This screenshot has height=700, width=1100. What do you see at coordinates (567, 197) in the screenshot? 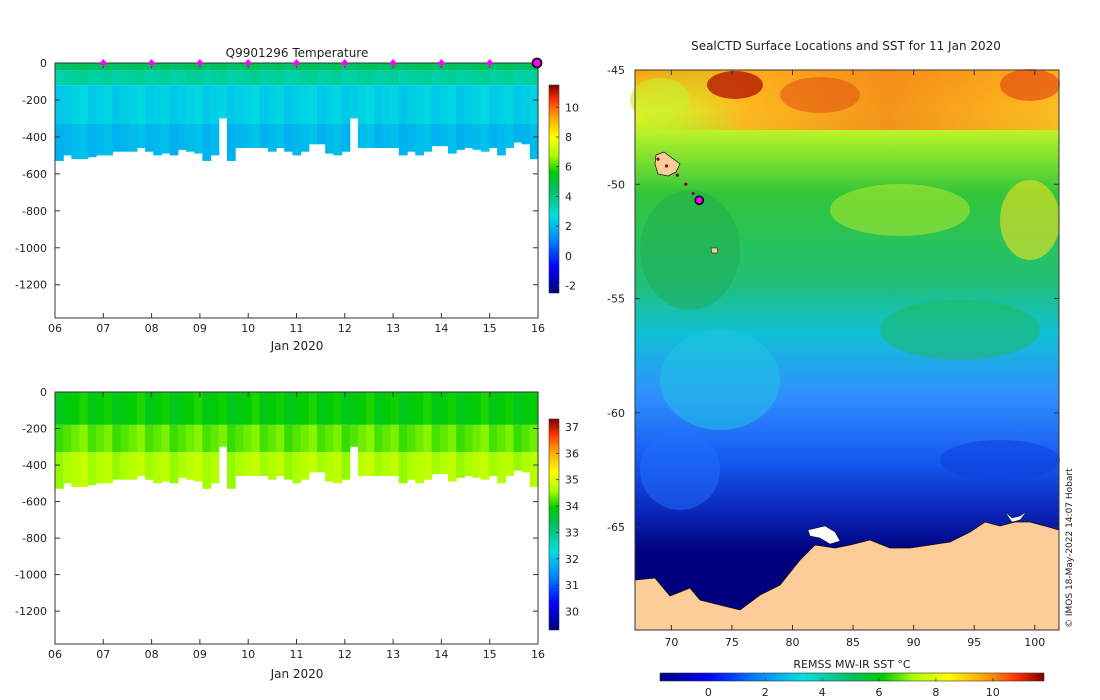
I see `temperature-colorbar-ticks: 10 8 6 4 2 0 -2` at bounding box center [567, 197].